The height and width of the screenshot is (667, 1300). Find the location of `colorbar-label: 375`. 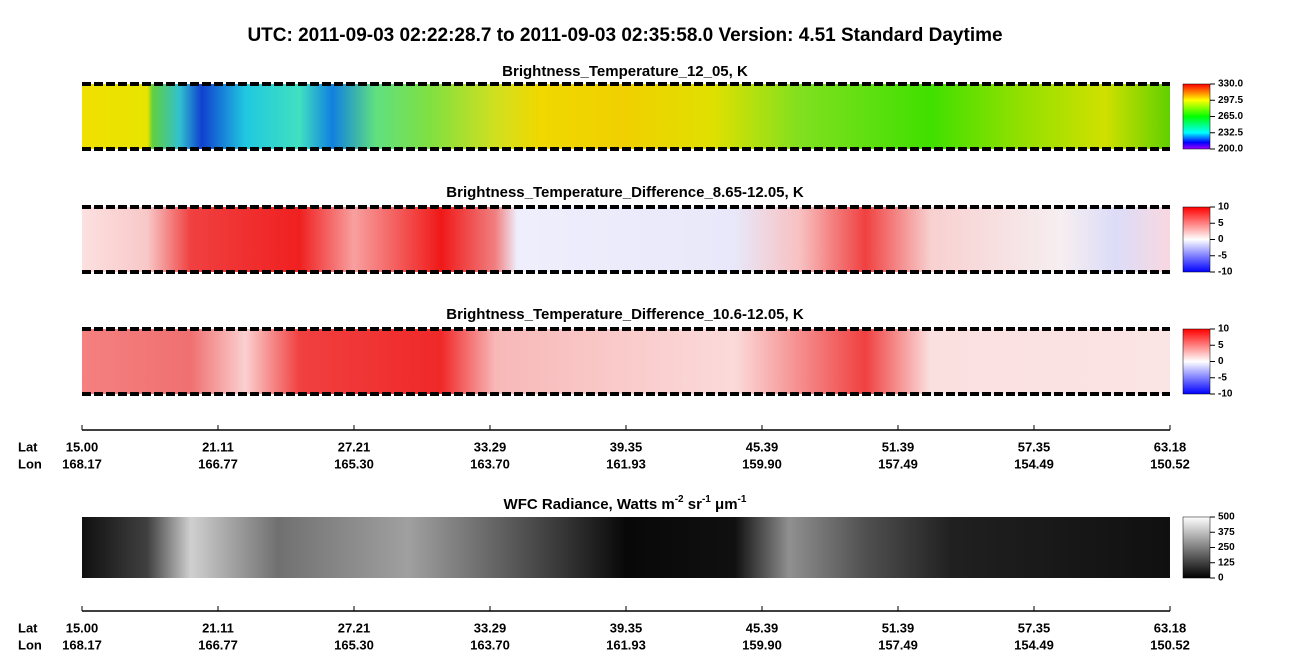

colorbar-label: 375 is located at coordinates (1226, 532).